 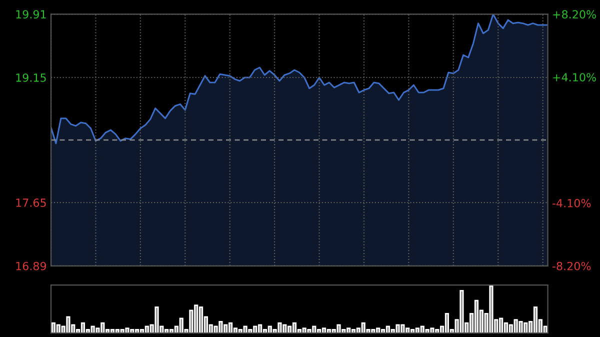 I want to click on y2-tick-label: +8.20%, so click(x=574, y=14).